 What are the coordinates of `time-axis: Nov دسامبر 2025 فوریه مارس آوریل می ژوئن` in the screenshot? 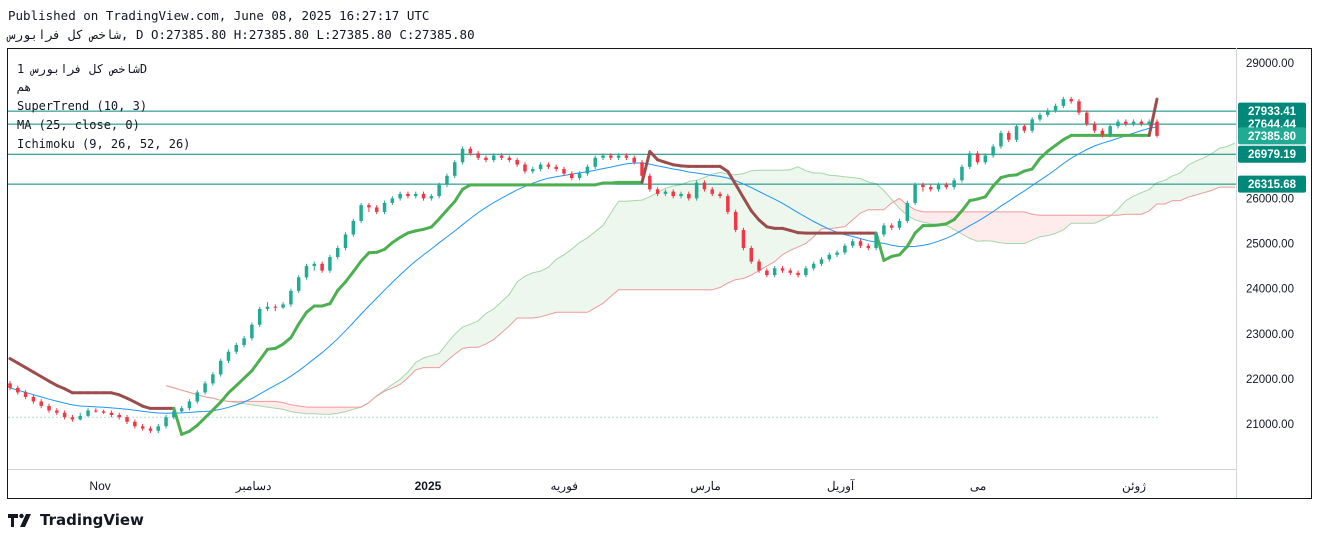 It's located at (617, 485).